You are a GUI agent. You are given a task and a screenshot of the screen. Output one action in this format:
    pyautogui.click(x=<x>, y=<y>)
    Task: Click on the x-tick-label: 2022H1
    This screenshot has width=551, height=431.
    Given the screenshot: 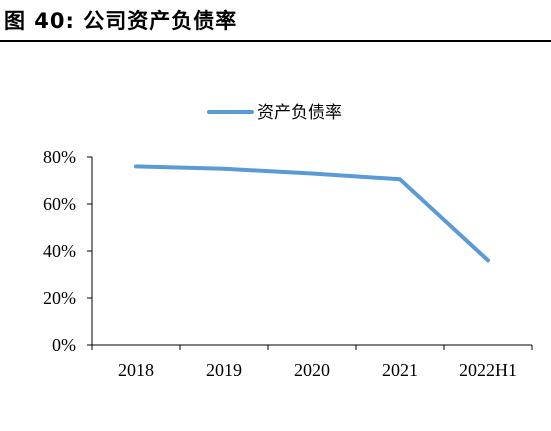 What is the action you would take?
    pyautogui.click(x=488, y=370)
    